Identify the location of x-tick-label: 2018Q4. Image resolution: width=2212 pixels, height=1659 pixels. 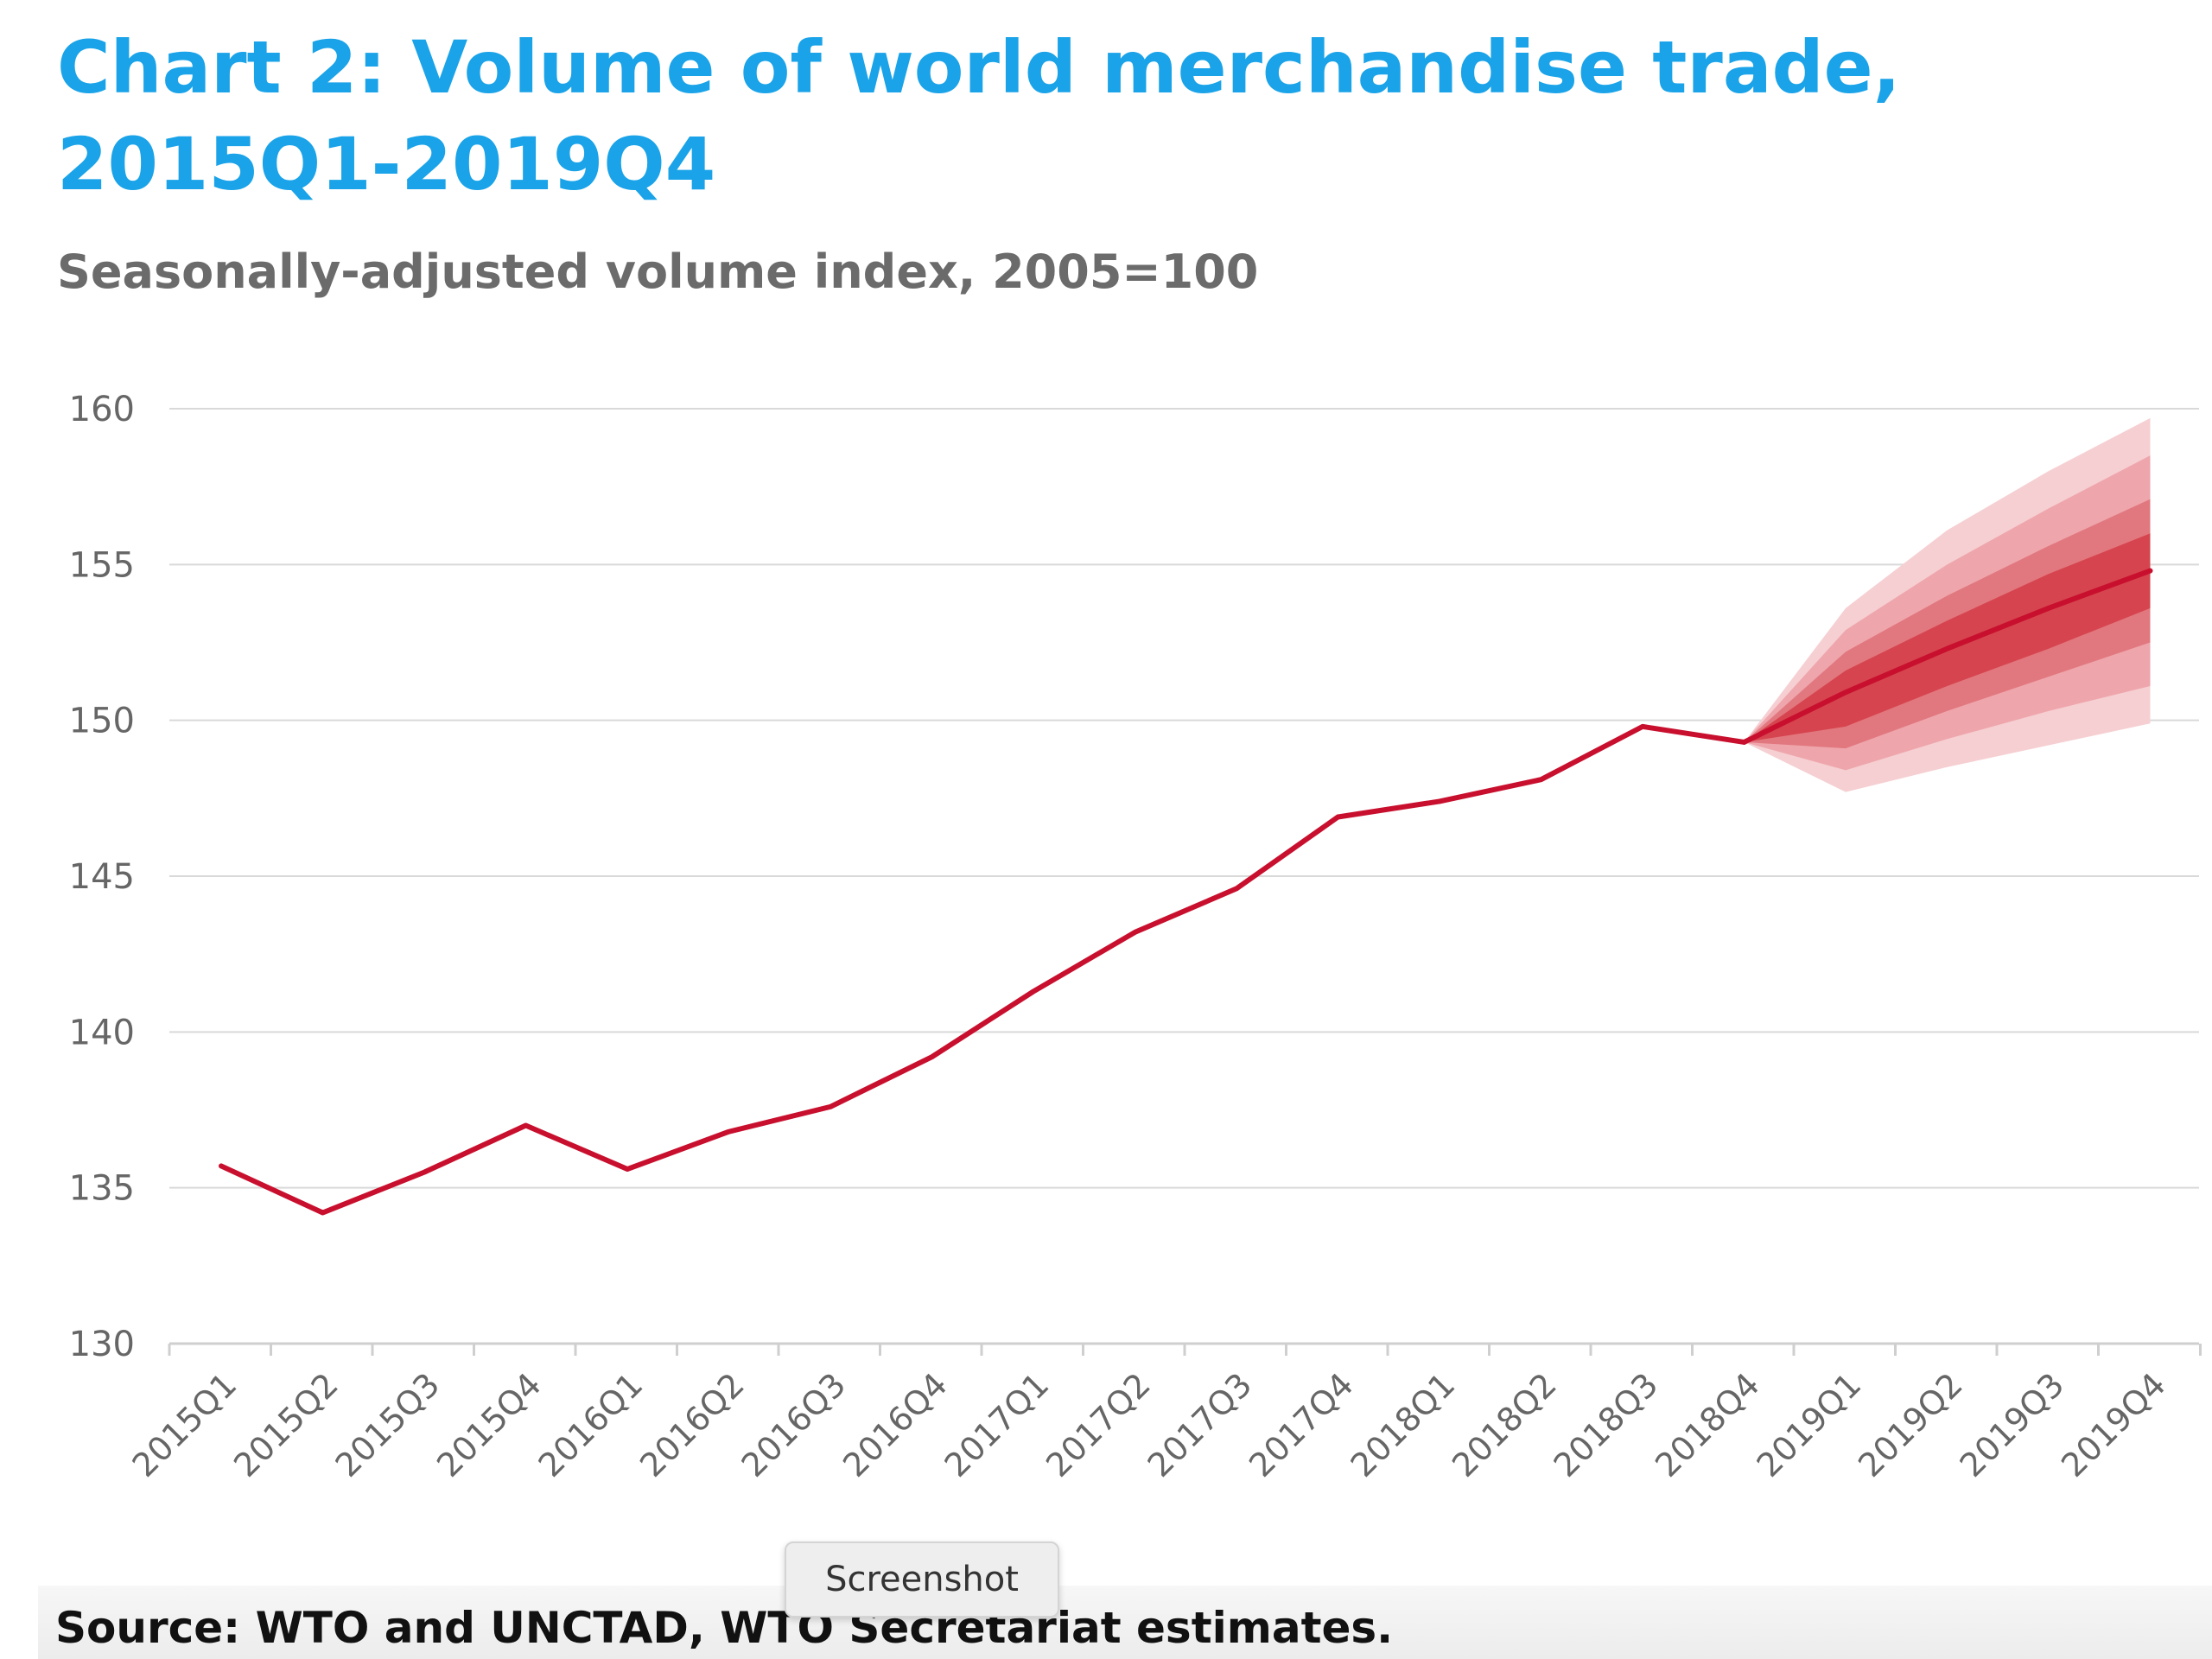
(1707, 1424).